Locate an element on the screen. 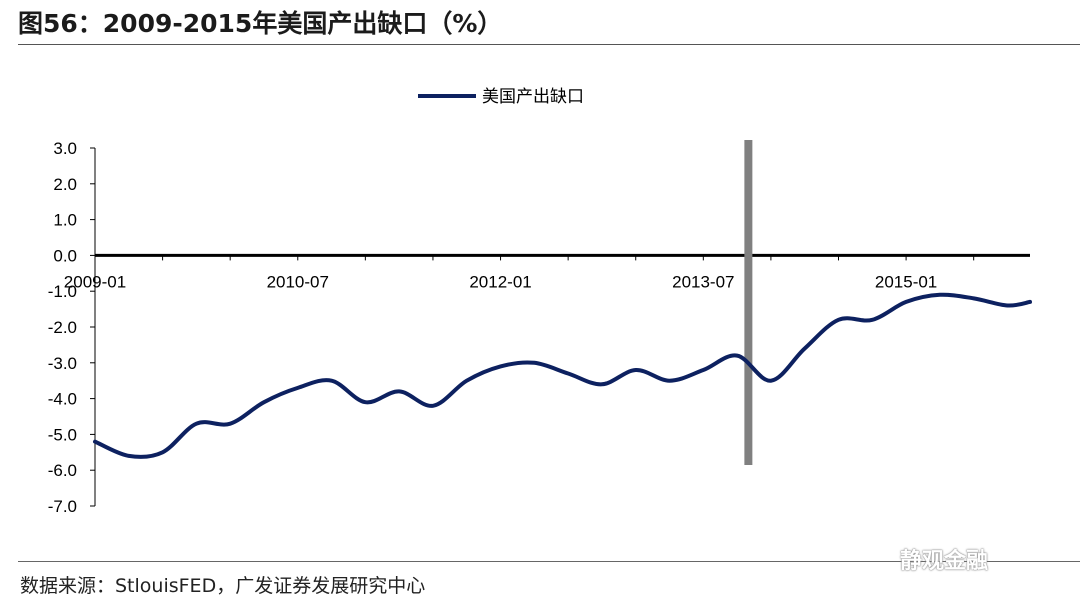 The height and width of the screenshot is (605, 1080). footer-divider is located at coordinates (549, 561).